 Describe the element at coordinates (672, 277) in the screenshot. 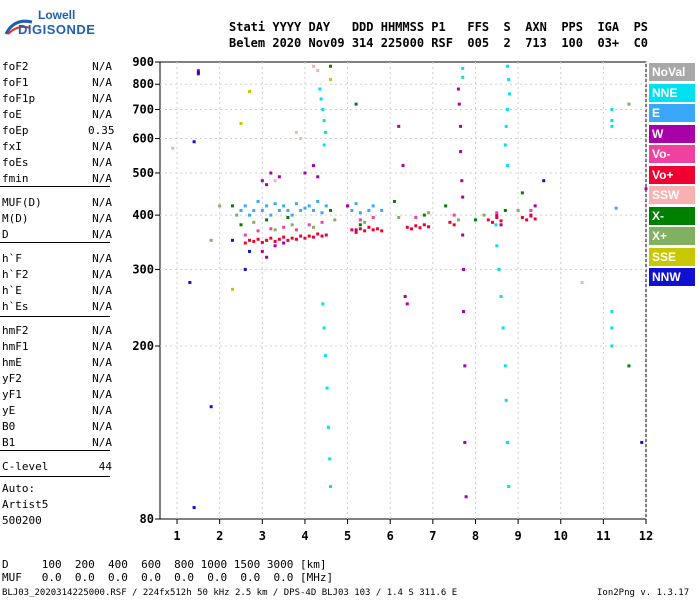

I see `legend-item: NNW` at that location.